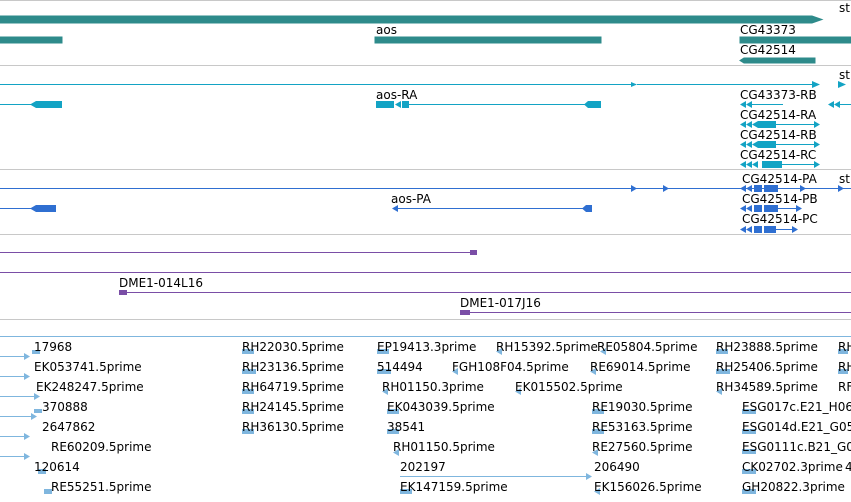 Image resolution: width=851 pixels, height=502 pixels. I want to click on transcript-label-cg42514-ra: CG42514-RA, so click(778, 115).